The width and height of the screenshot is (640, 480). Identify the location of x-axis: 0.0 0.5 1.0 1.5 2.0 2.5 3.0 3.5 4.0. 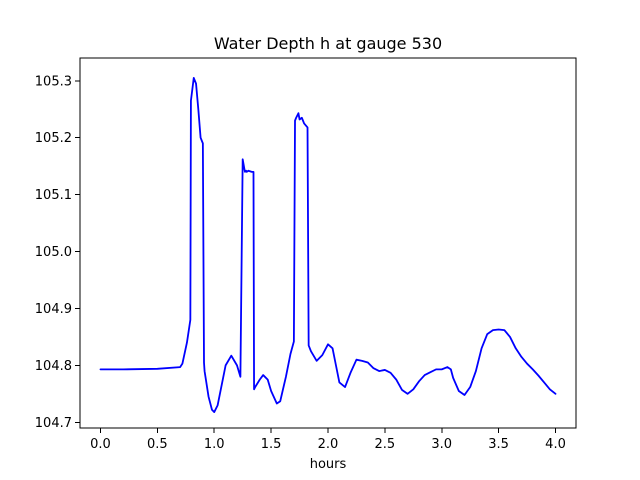
(328, 440).